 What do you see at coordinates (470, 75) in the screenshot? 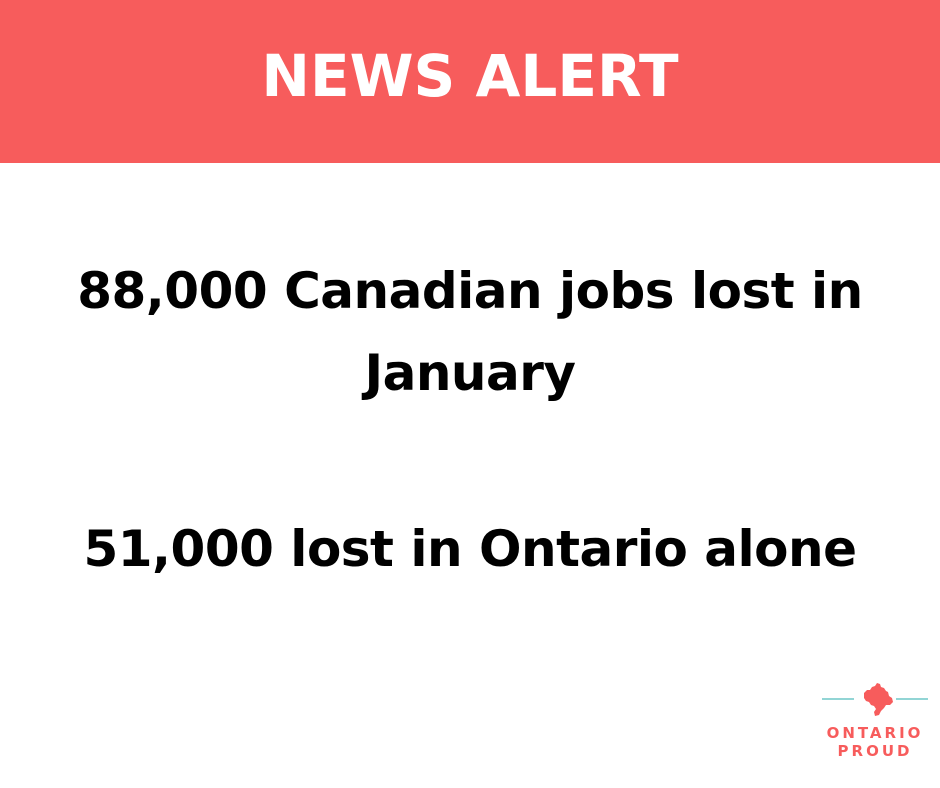
I see `banner-title: NEWS ALERT` at bounding box center [470, 75].